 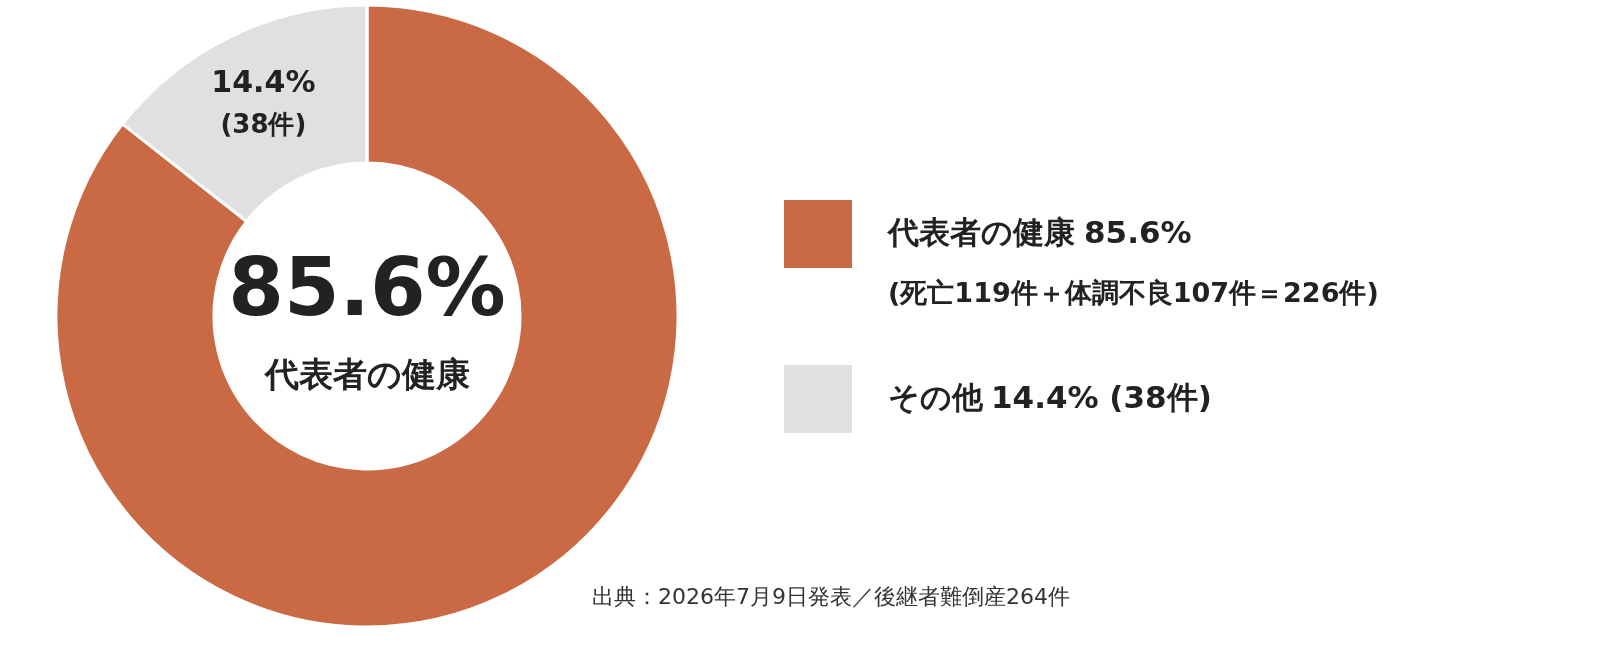 What do you see at coordinates (936, 397) in the screenshot?
I see `legend-label: その他` at bounding box center [936, 397].